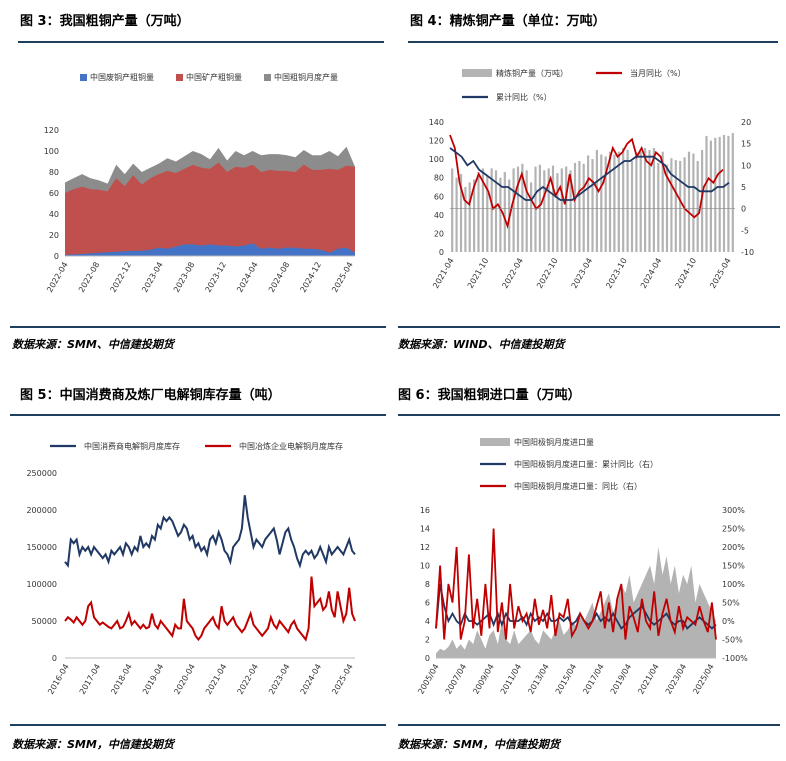  Describe the element at coordinates (54, 172) in the screenshot. I see `y-tick-label: 80` at that location.